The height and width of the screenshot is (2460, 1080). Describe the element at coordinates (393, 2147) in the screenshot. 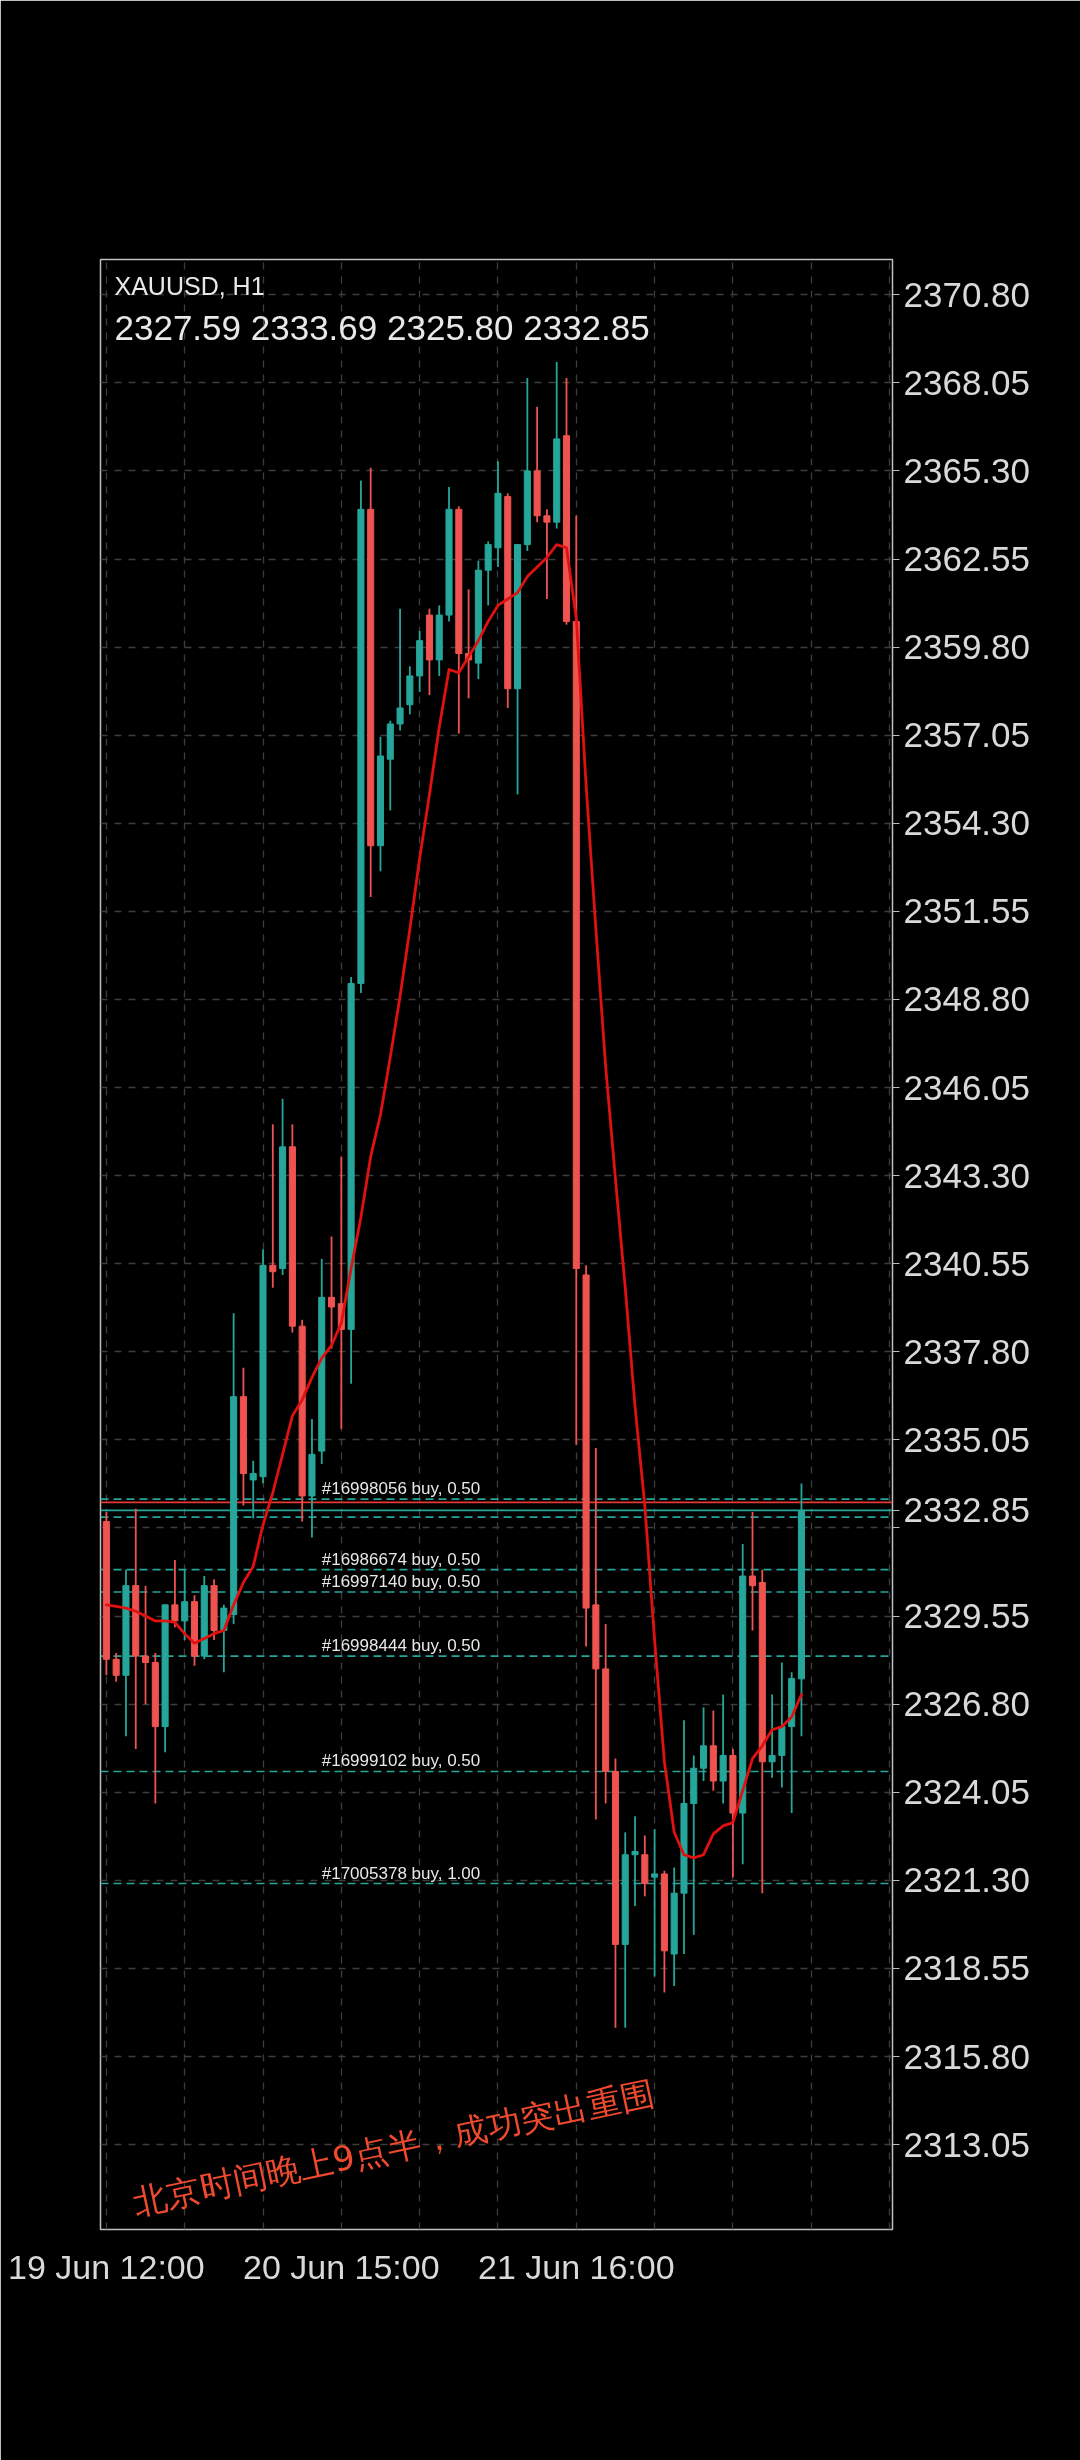

I see `annotation: 北京时间晚上9点半，成功突出重围` at that location.